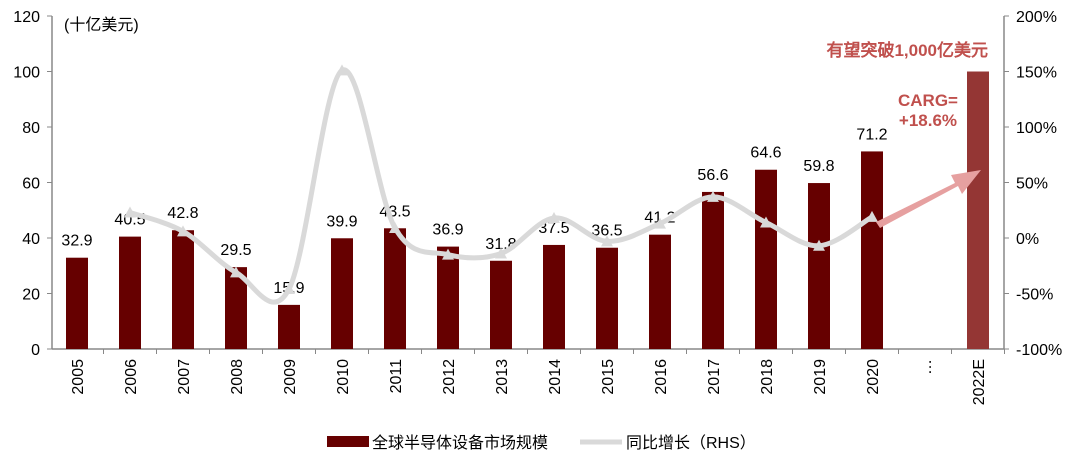 Image resolution: width=1080 pixels, height=464 pixels. What do you see at coordinates (395, 288) in the screenshot?
I see `bar-2011` at bounding box center [395, 288].